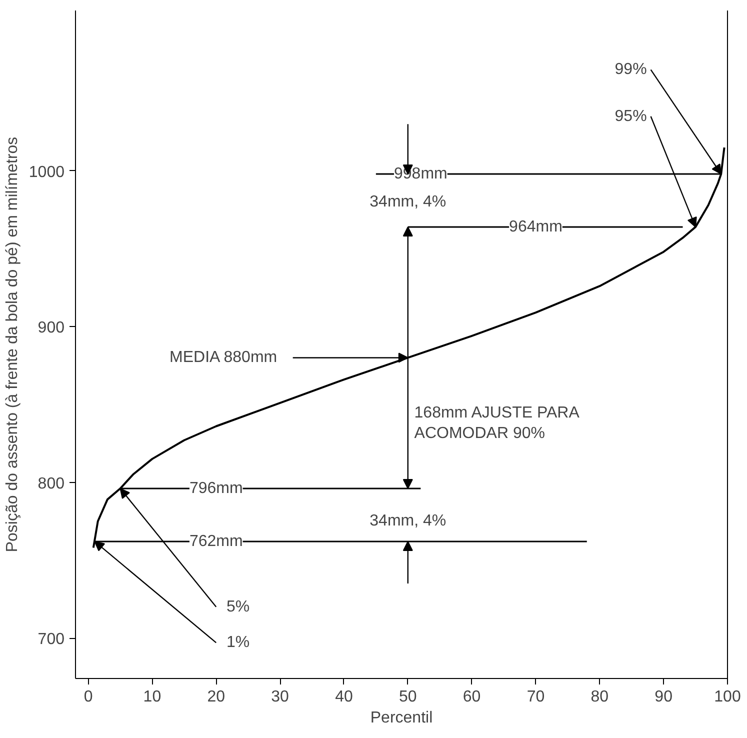  I want to click on y-axis-title: Posição do assento (à frente da bola do pé) em milímetros, so click(12, 344).